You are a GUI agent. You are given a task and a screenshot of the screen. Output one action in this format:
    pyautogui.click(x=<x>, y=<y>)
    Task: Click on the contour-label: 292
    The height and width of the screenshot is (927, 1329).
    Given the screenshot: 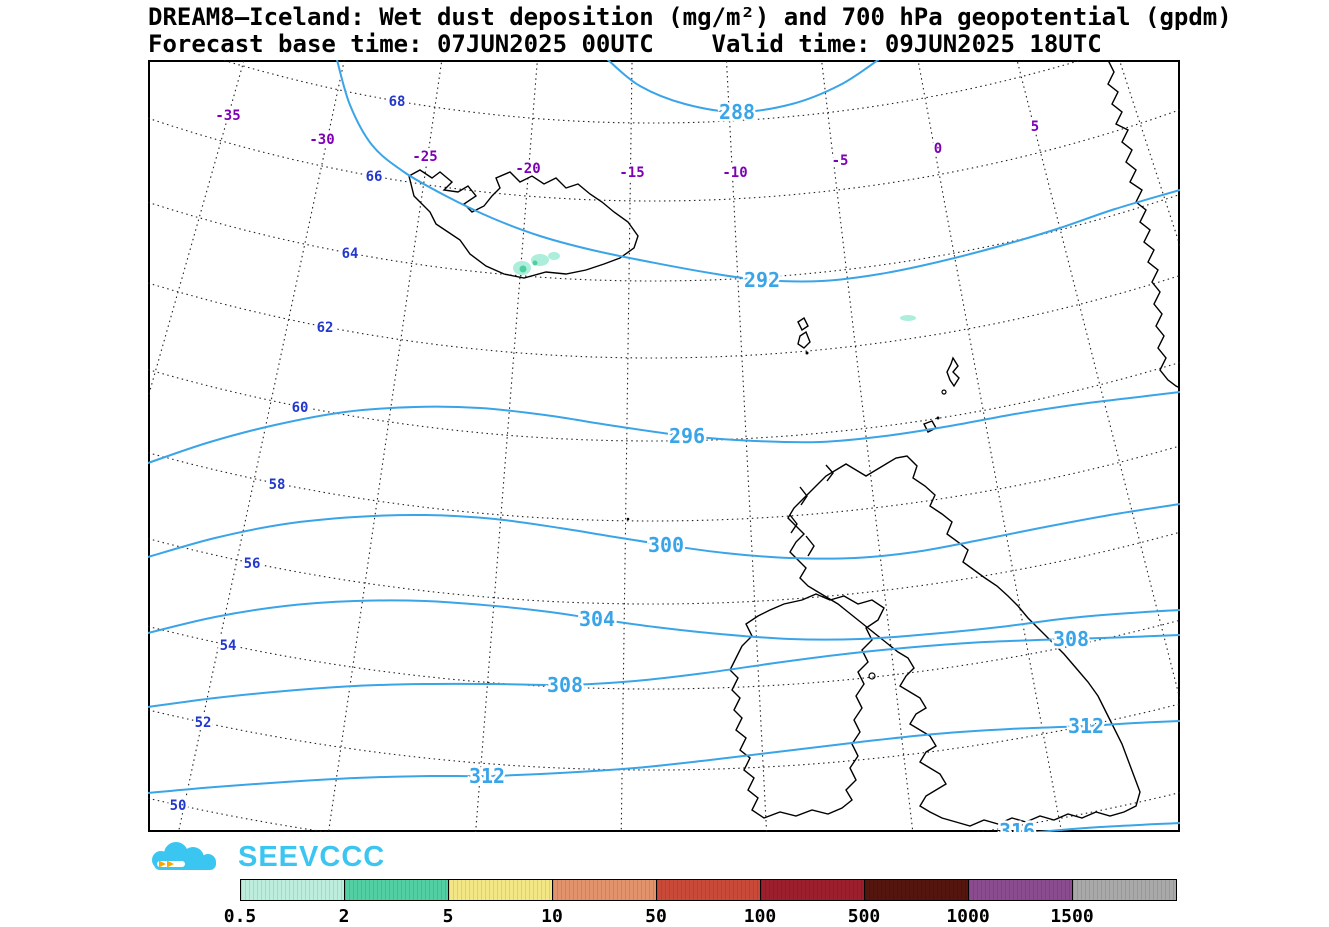 What is the action you would take?
    pyautogui.click(x=762, y=280)
    